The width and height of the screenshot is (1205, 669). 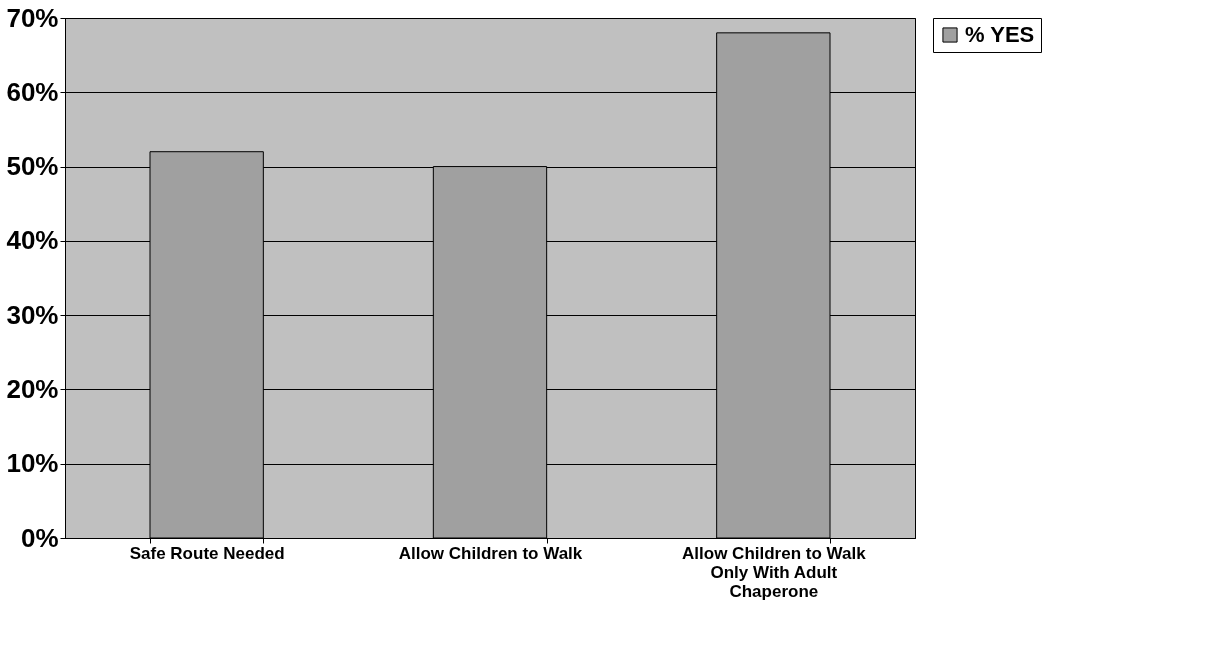 I want to click on y-tick-label: 70%, so click(x=32, y=17).